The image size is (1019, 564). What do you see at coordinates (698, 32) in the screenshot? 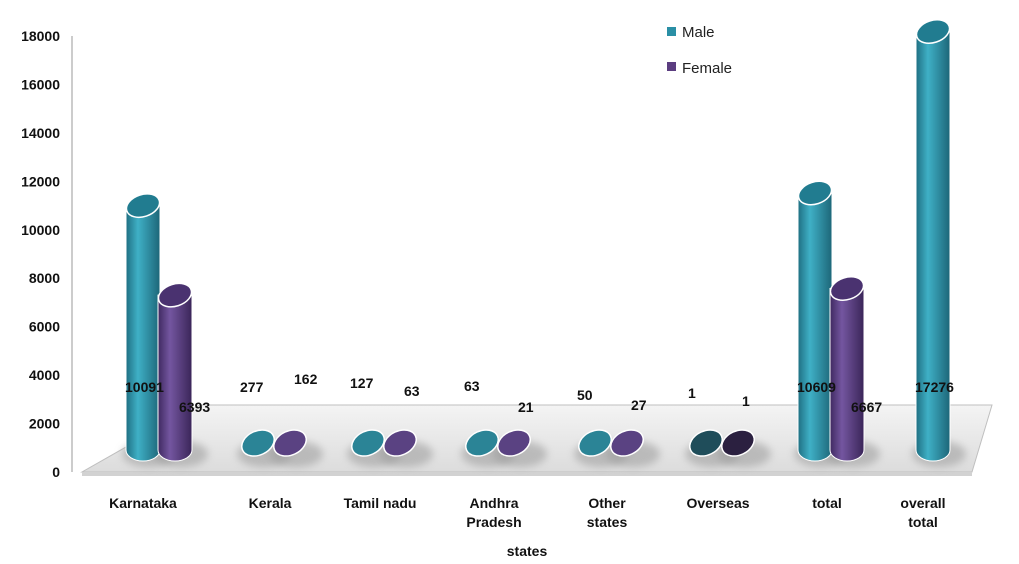
I see `legend-label-male: Male` at bounding box center [698, 32].